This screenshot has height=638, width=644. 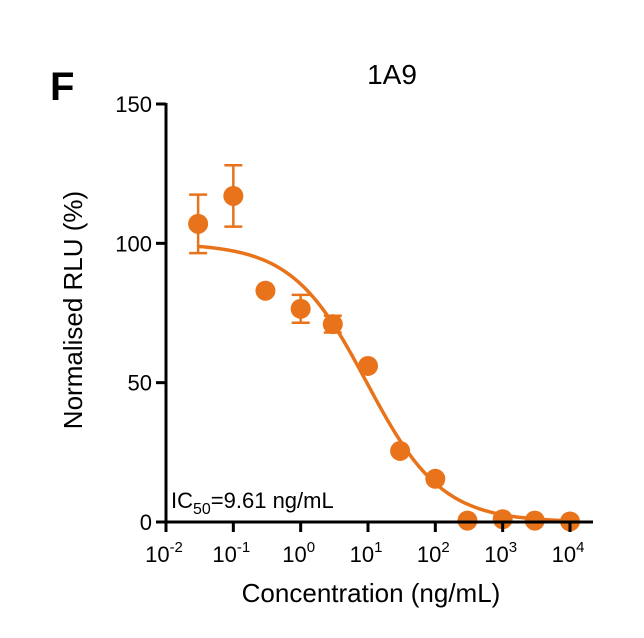 I want to click on x-tick-exponent: 0, so click(x=311, y=547).